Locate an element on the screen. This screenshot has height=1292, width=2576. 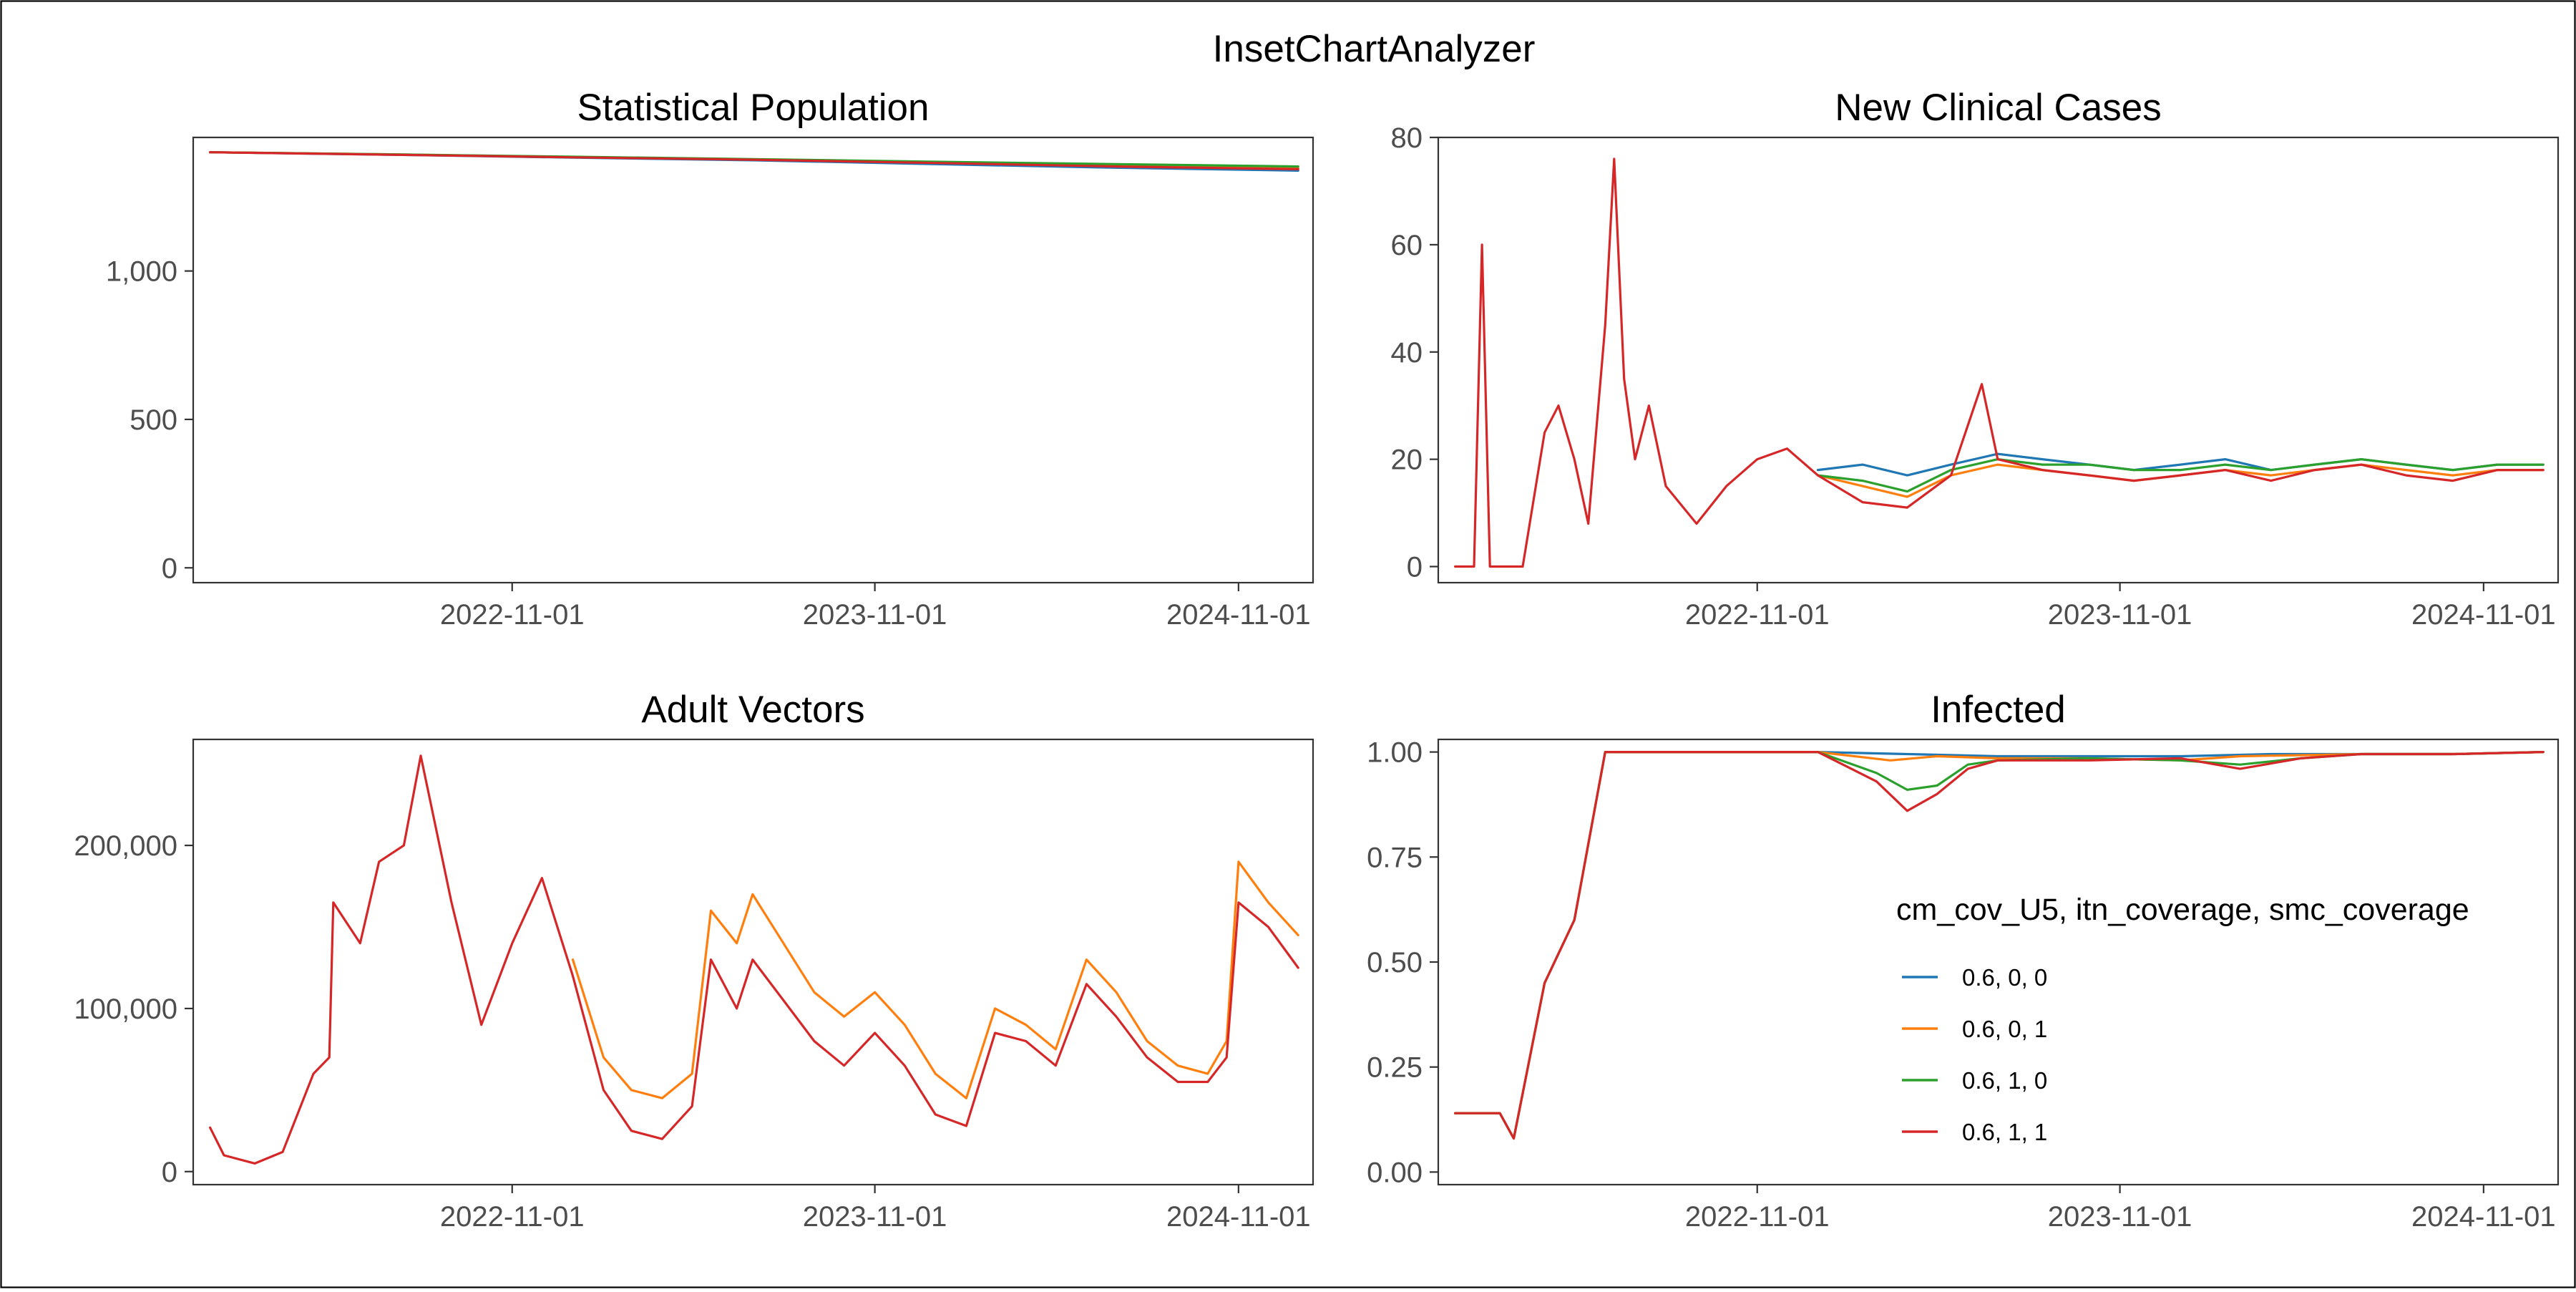
x-tick-label-2023-11-01-infected: 2023-11-01 is located at coordinates (2120, 1217).